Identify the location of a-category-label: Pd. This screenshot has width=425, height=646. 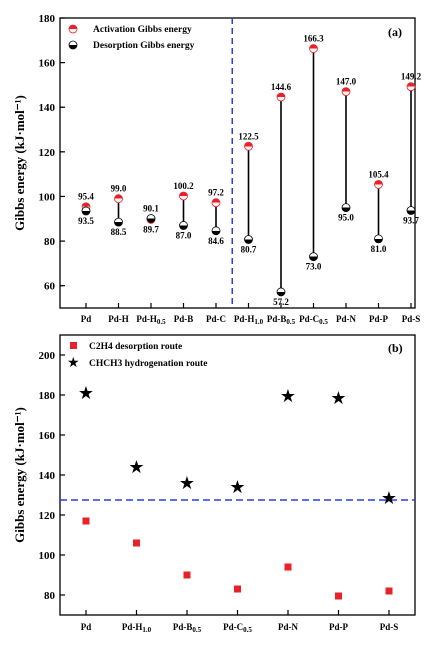
(86, 319).